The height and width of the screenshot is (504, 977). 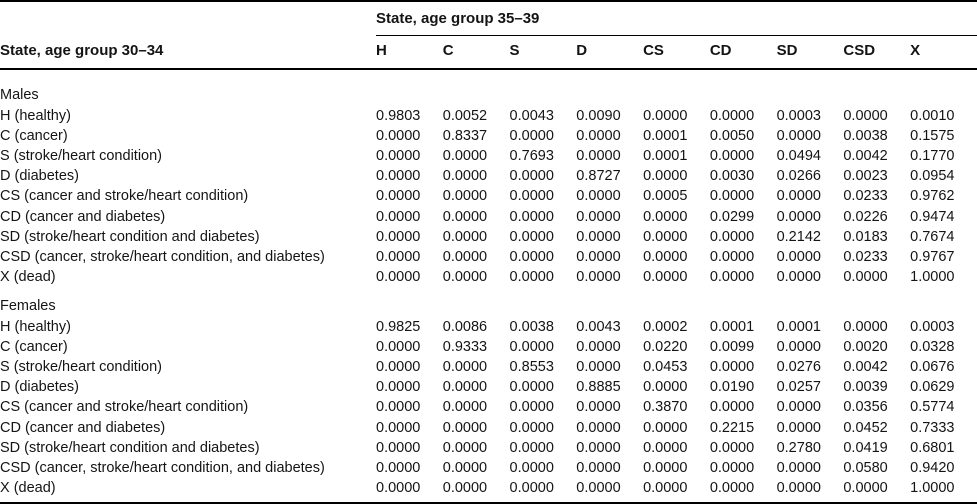 I want to click on cell-value: 0.0039, so click(x=865, y=387).